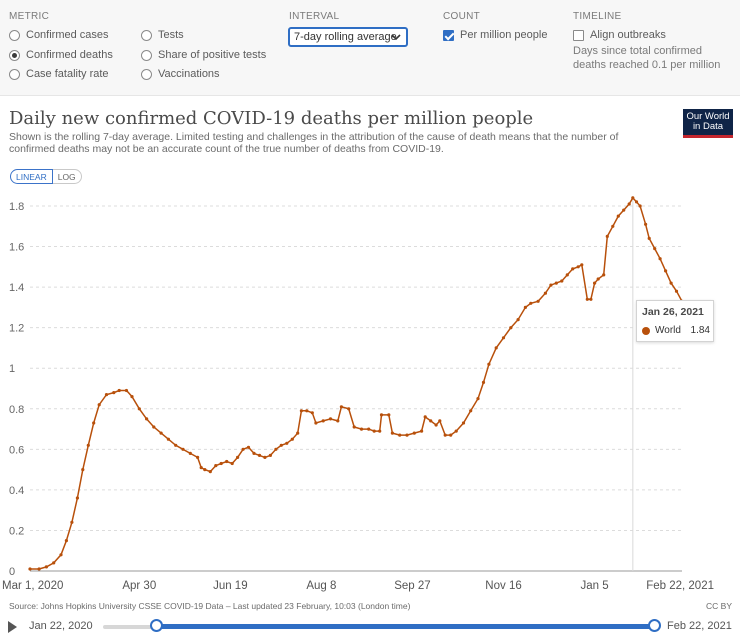 The width and height of the screenshot is (740, 637). I want to click on align-outbreaks-checkbox: Align outbreaks, so click(619, 35).